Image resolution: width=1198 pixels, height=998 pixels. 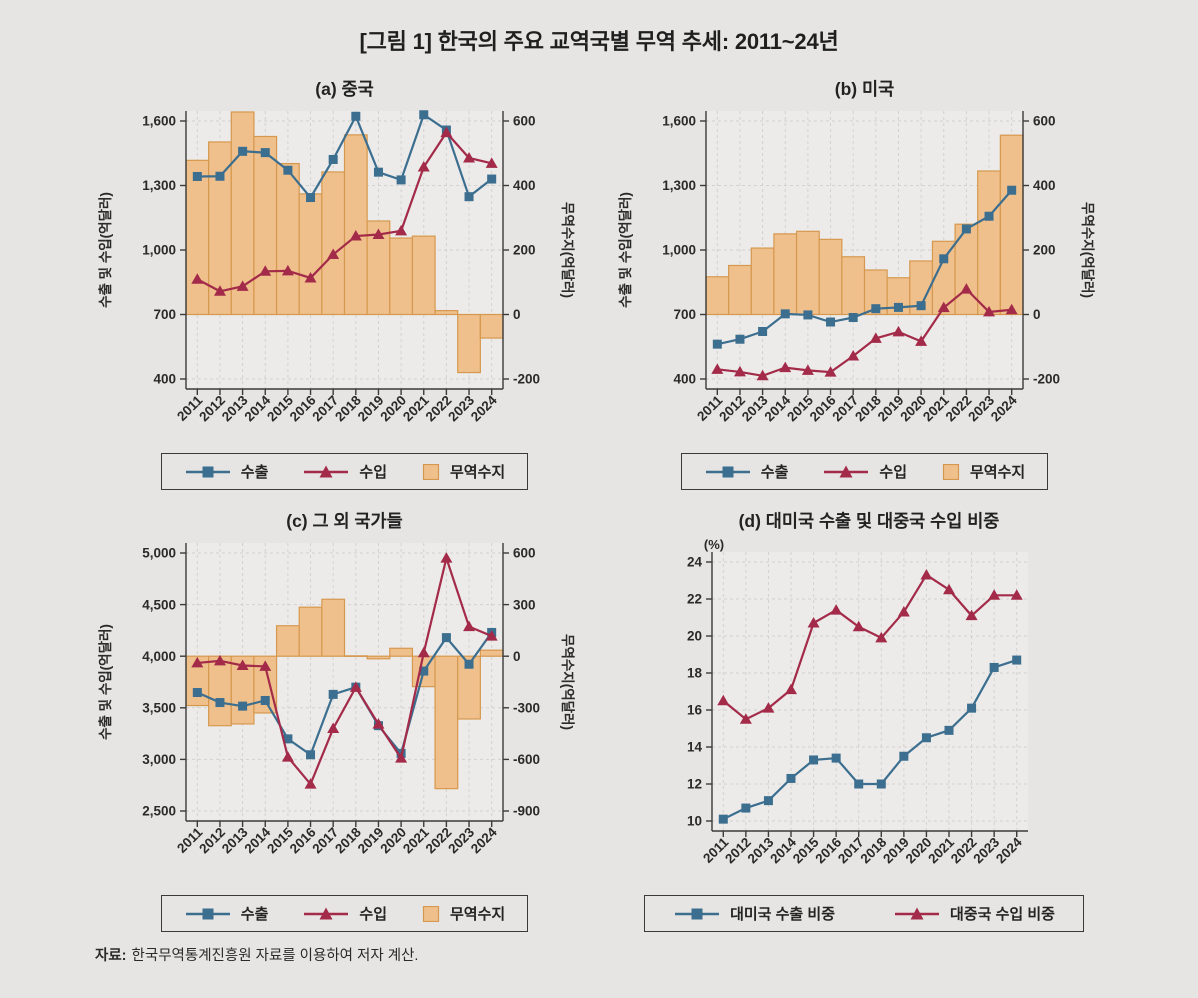 I want to click on usa-legend-row: 수출 수입 무역수지, so click(x=858, y=471).